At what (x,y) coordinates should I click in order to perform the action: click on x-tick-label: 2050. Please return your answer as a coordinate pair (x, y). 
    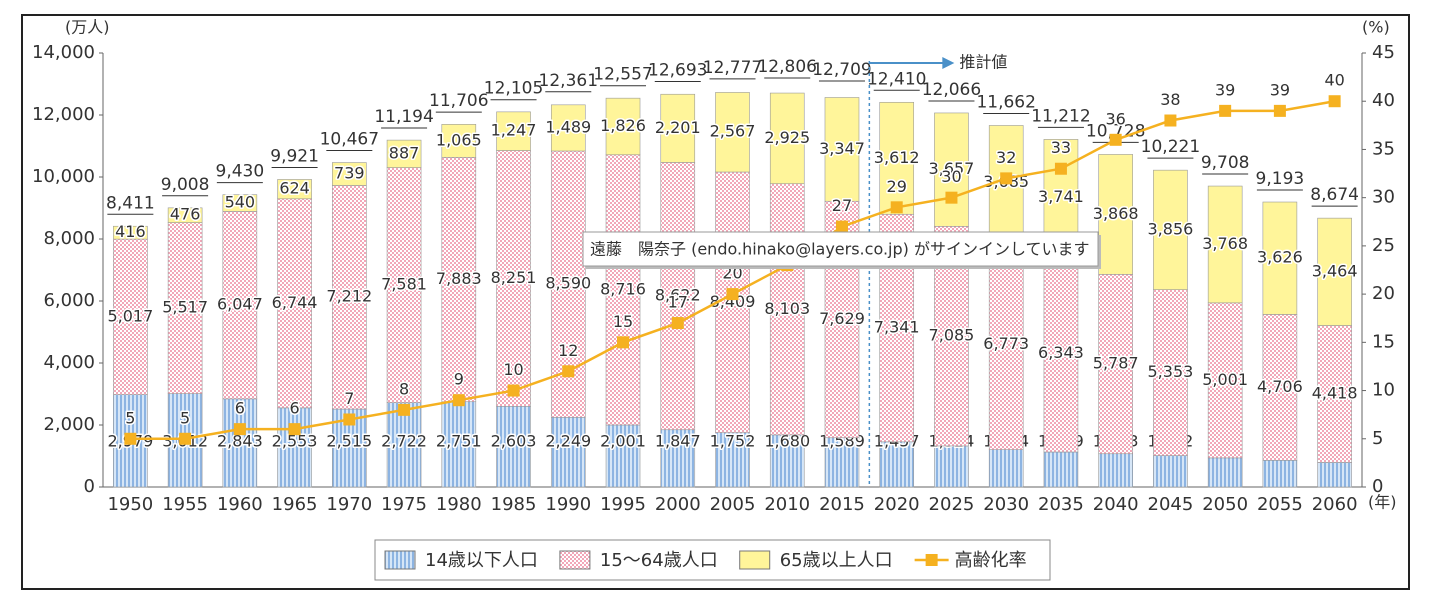
    Looking at the image, I should click on (1225, 504).